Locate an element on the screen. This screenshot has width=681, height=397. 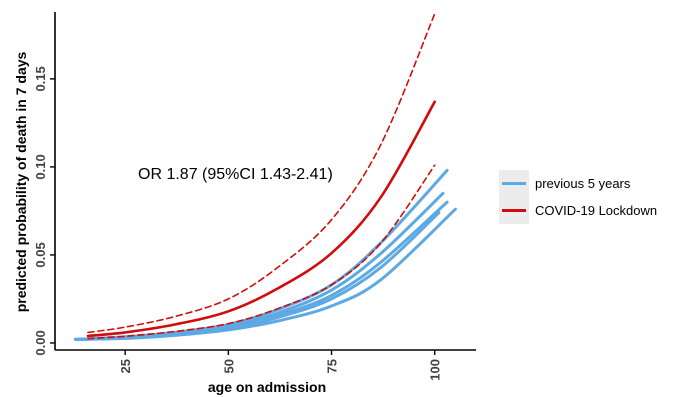
x-tick-label-100: 100 is located at coordinates (435, 370).